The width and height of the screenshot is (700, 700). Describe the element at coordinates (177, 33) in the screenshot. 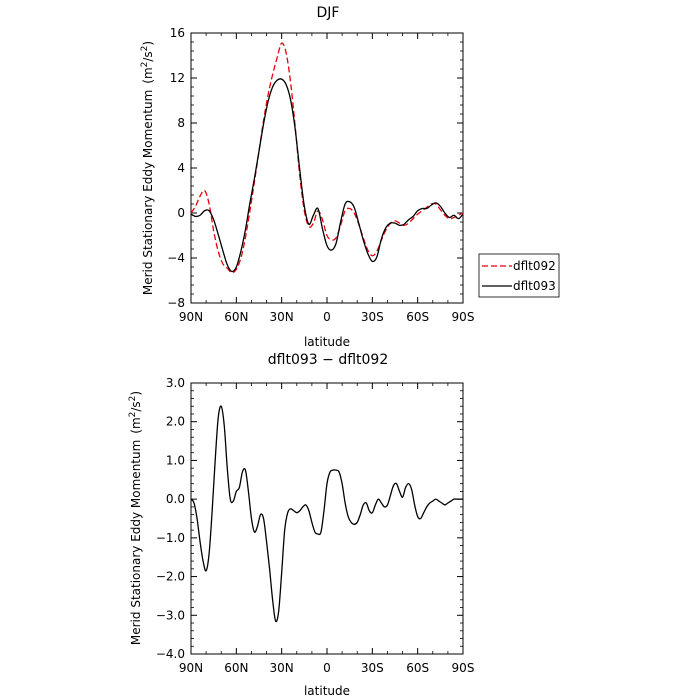

I see `y-tick-label: 16` at that location.